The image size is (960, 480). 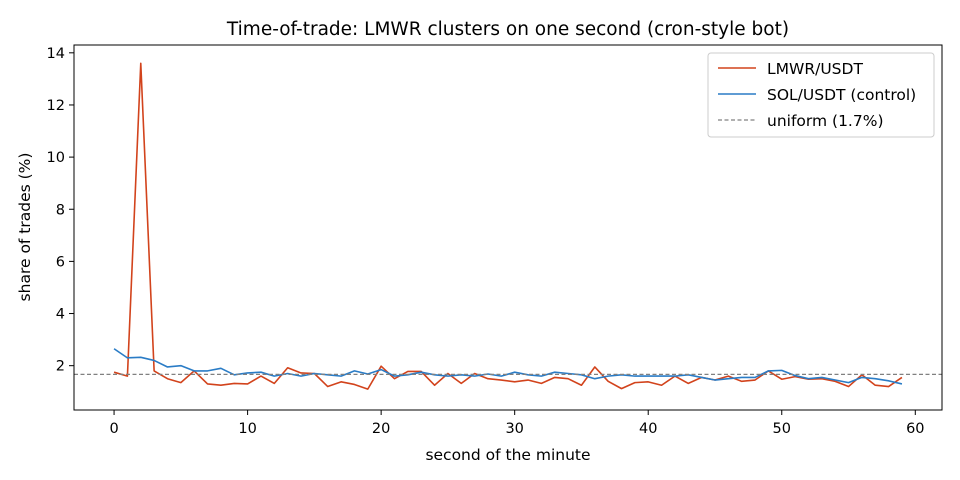 What do you see at coordinates (825, 121) in the screenshot?
I see `legend-label-uniform: uniform (1.7%)` at bounding box center [825, 121].